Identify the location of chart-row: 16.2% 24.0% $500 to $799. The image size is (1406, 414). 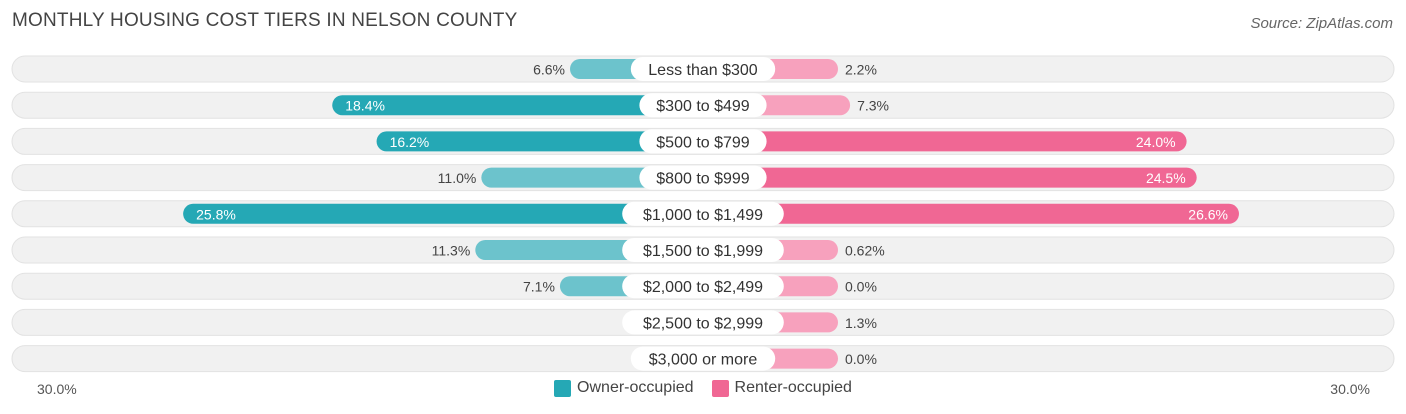
(703, 141).